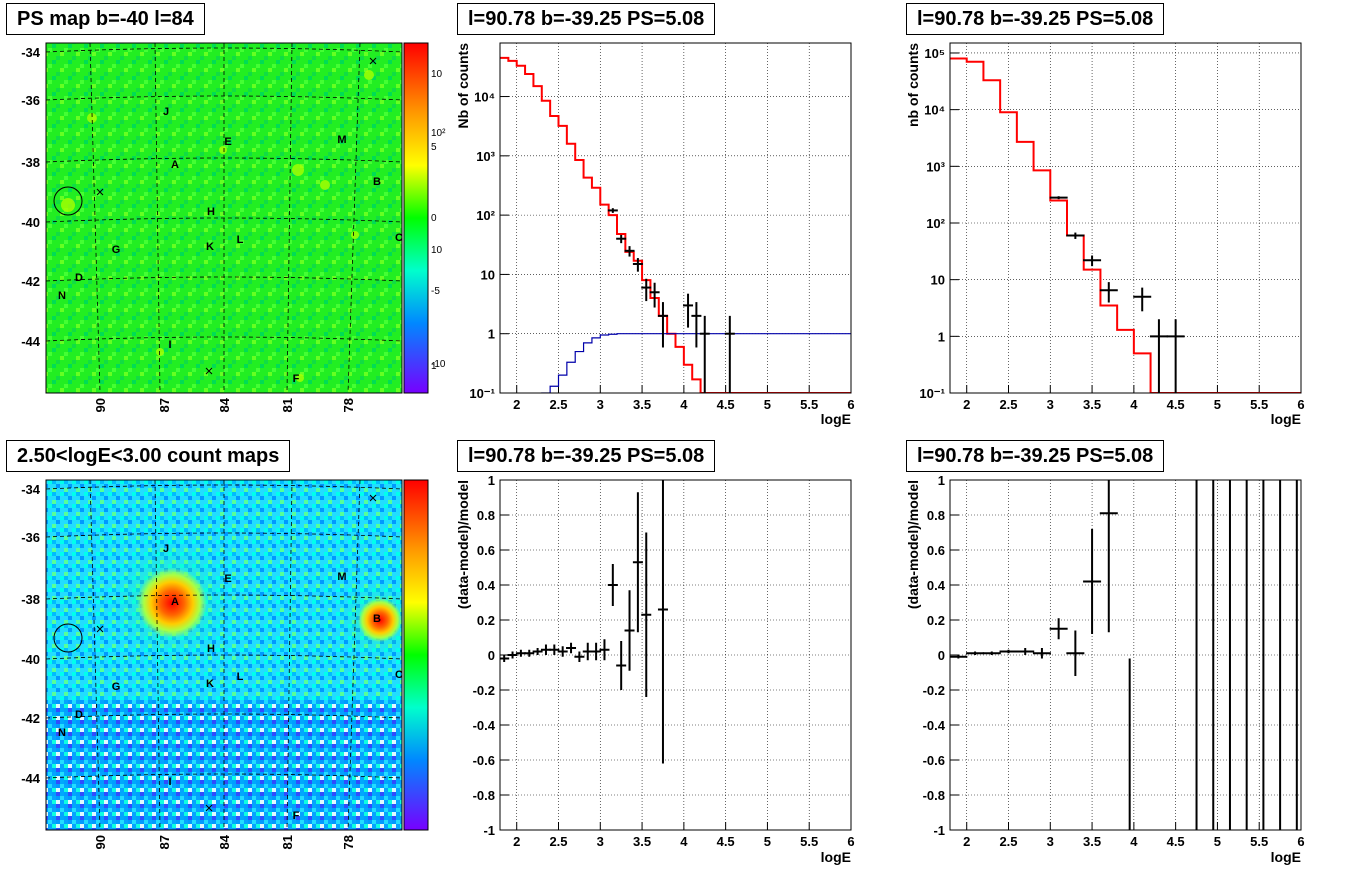 The width and height of the screenshot is (1348, 875). I want to click on count-map-source-B, so click(380, 620).